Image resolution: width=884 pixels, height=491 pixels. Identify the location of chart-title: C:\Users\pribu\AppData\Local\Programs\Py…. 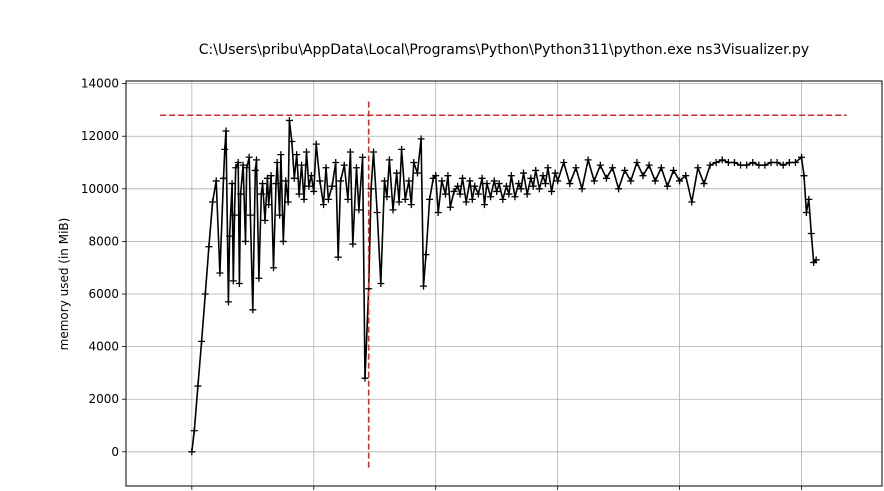
(504, 50).